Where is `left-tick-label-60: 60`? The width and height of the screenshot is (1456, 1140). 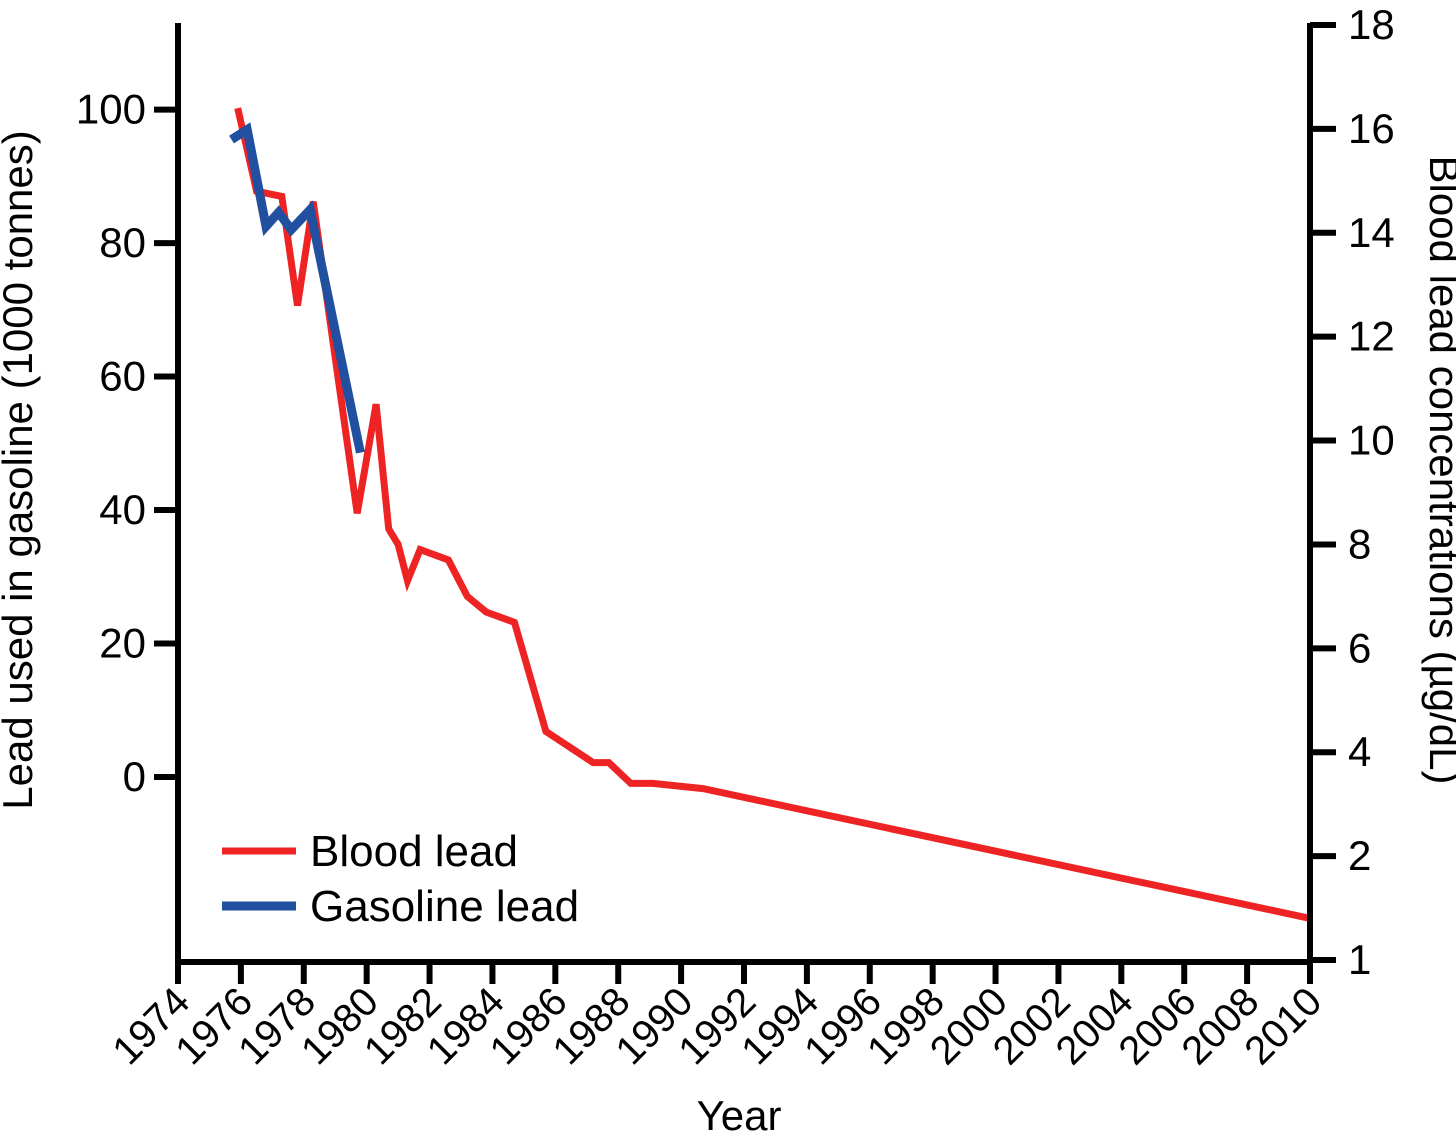 left-tick-label-60: 60 is located at coordinates (122, 376).